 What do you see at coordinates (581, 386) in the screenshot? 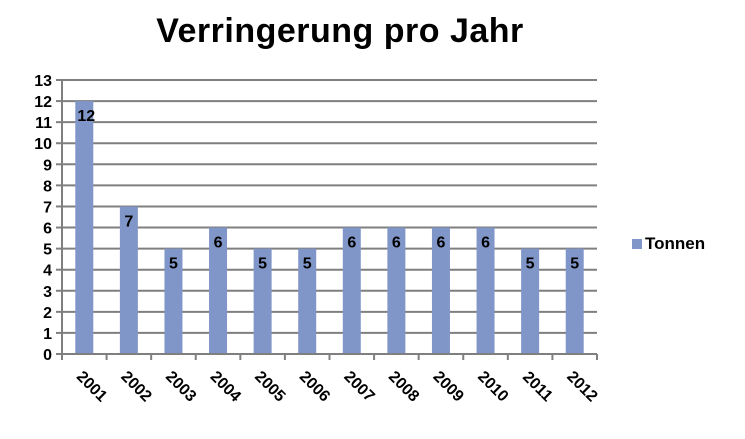
I see `x-tick-label: 2012` at bounding box center [581, 386].